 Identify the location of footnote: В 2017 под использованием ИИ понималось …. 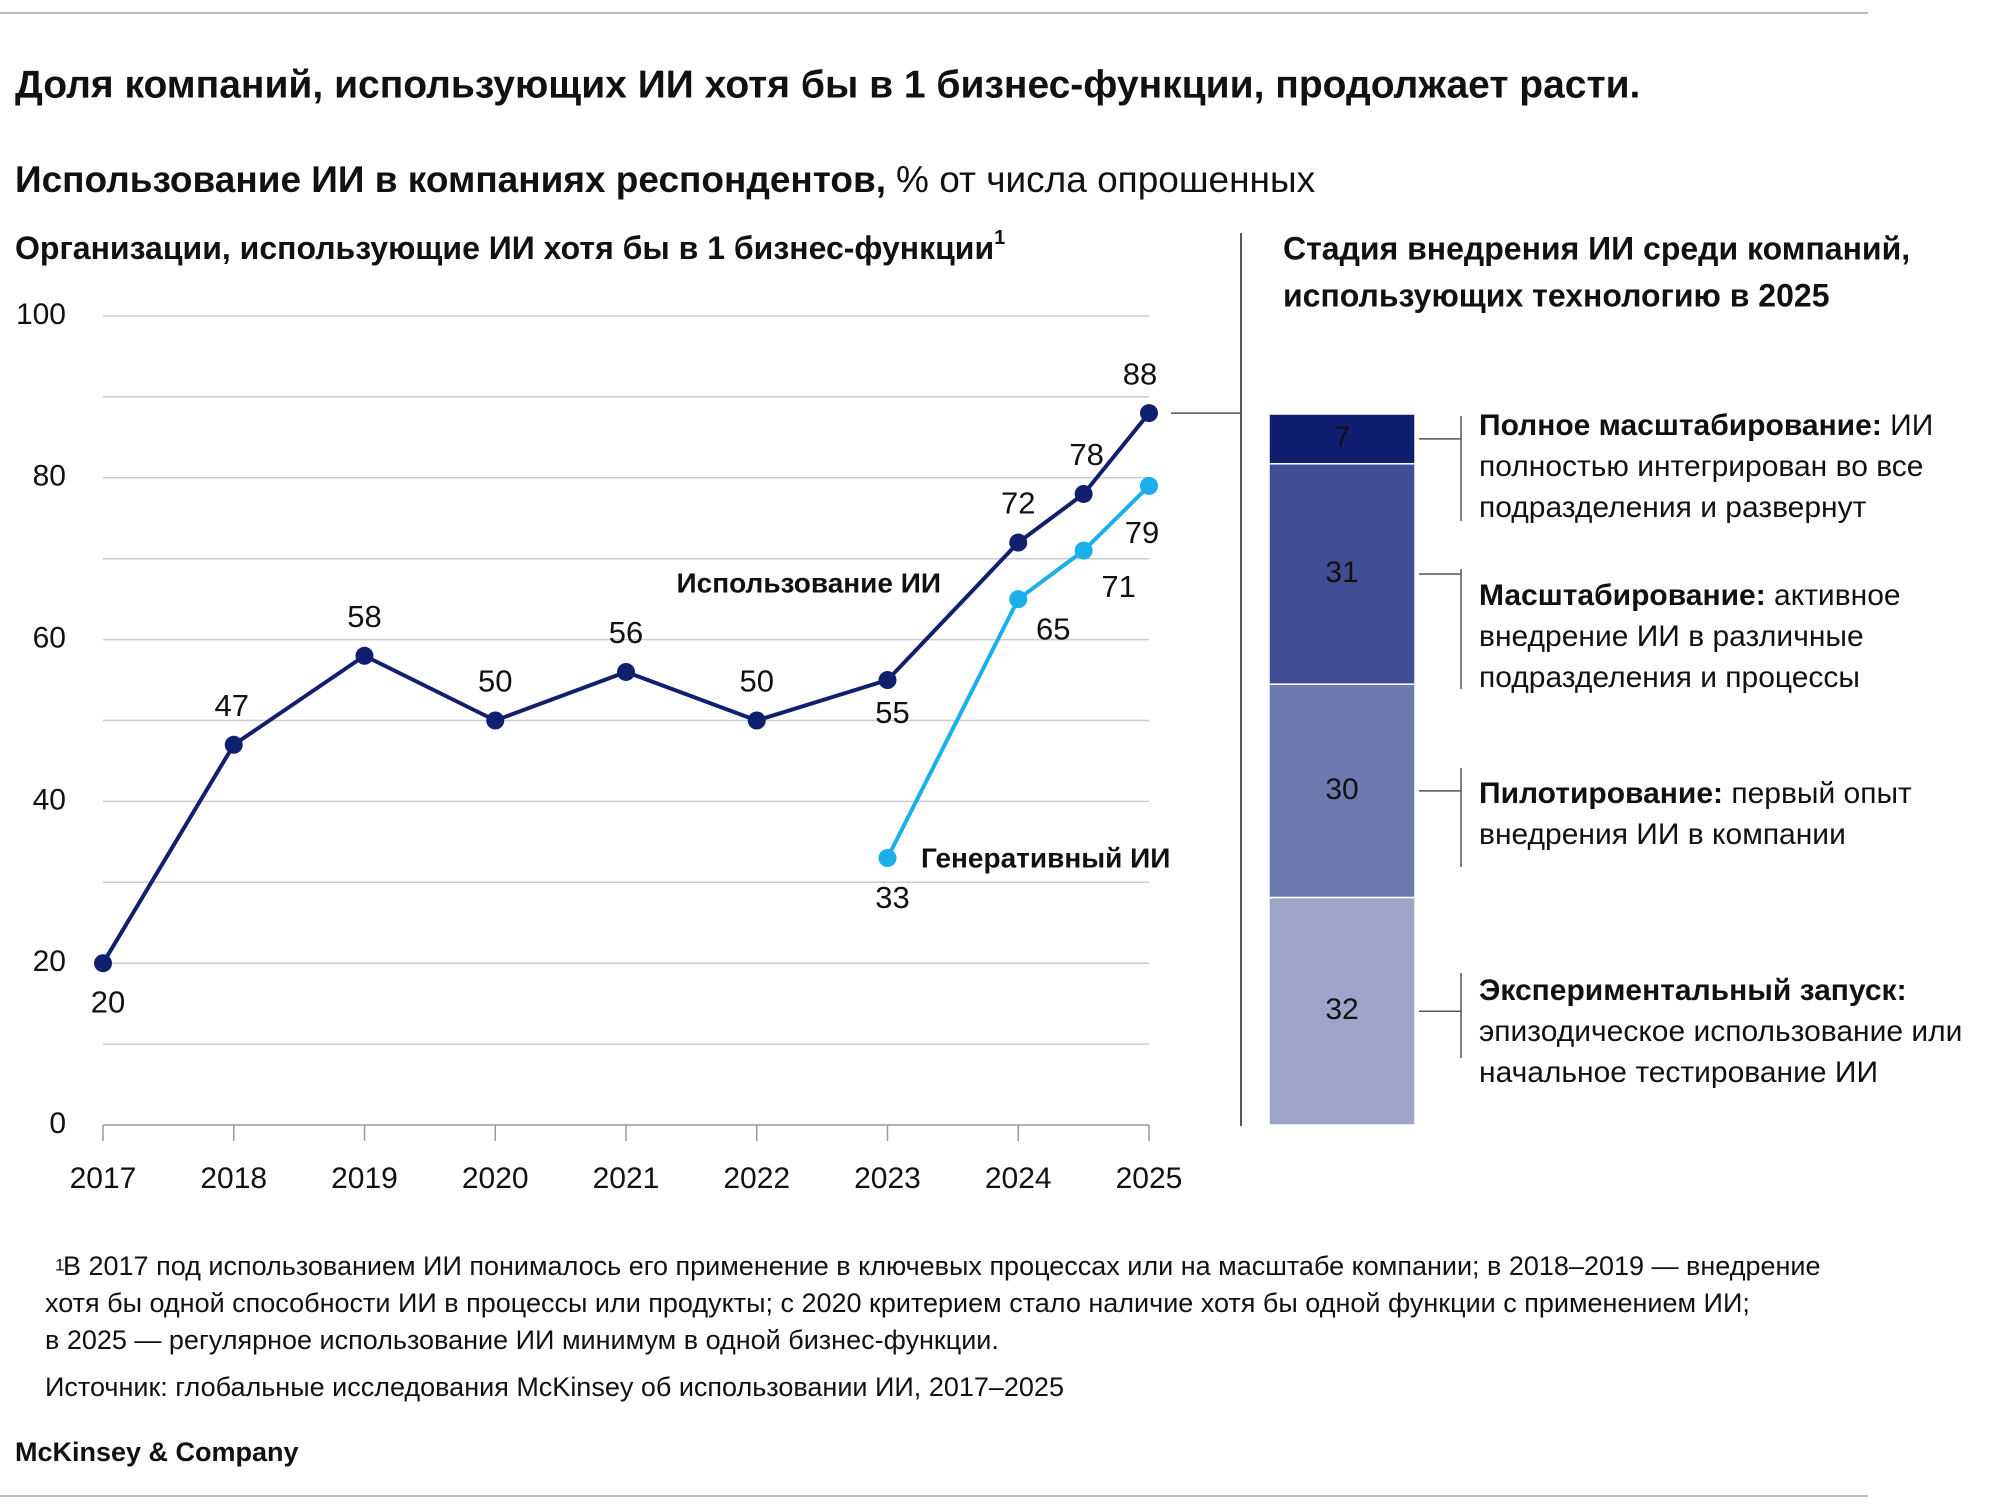
(942, 1266).